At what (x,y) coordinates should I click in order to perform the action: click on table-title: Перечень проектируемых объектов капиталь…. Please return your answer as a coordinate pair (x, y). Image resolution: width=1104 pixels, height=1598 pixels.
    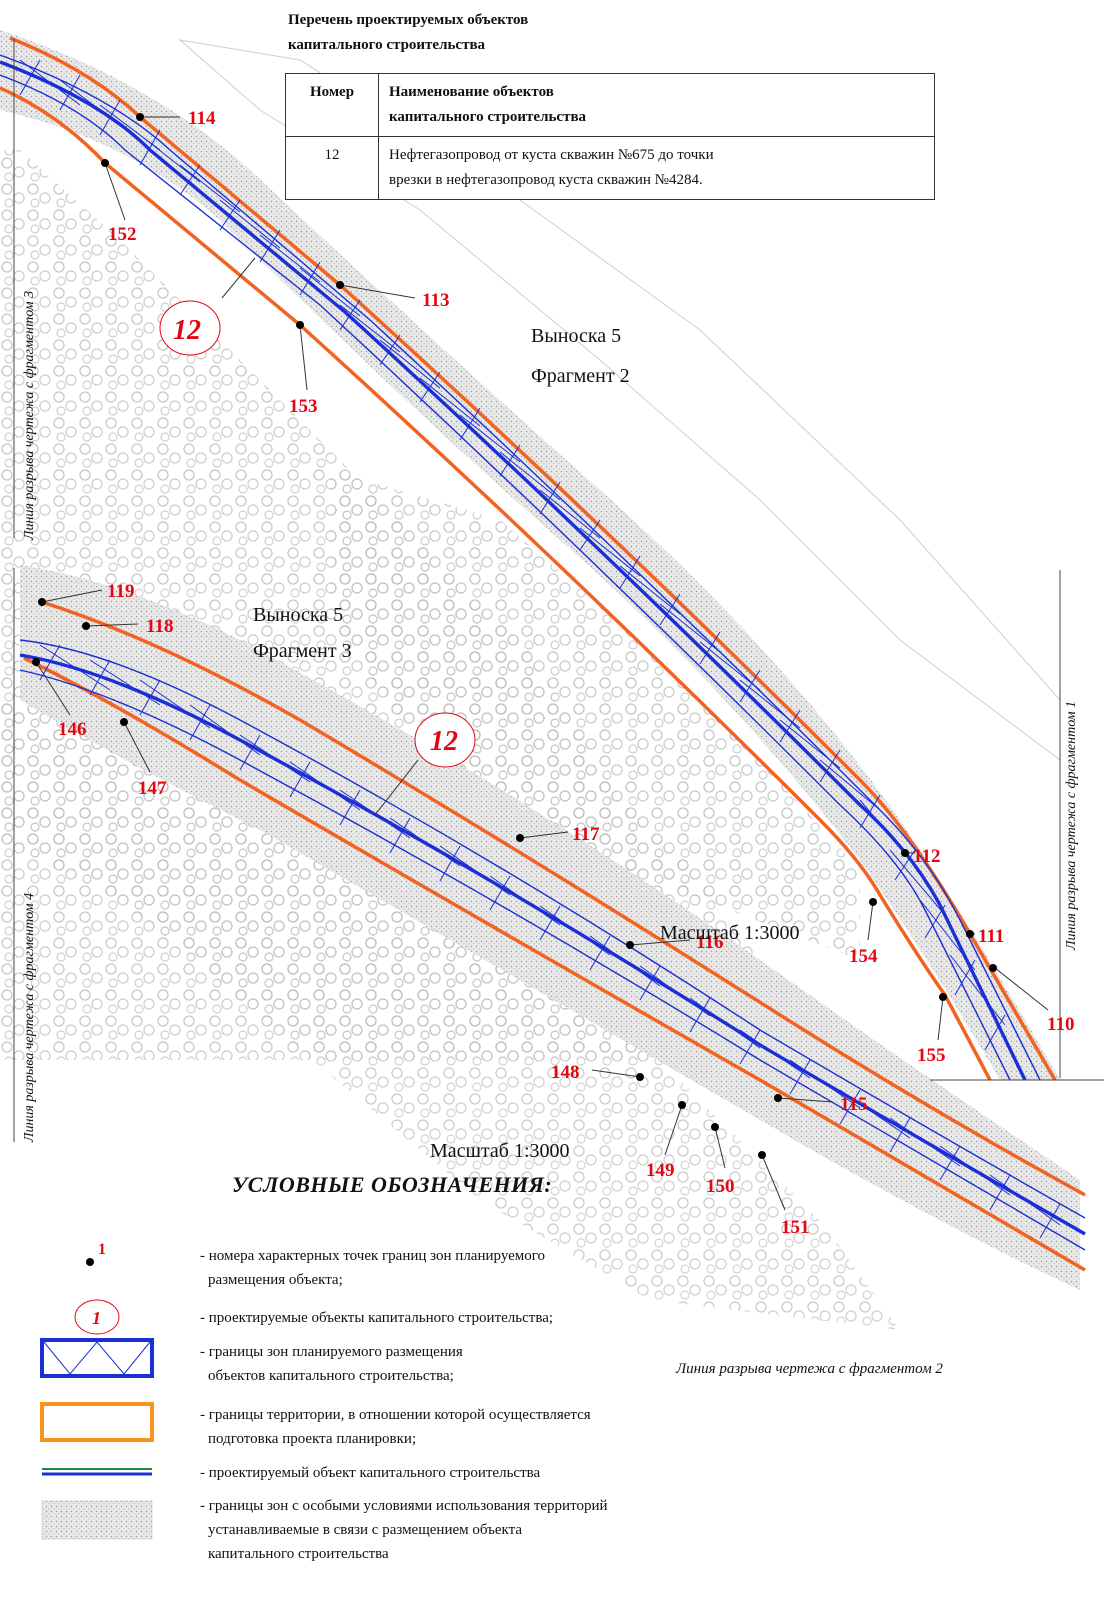
    Looking at the image, I should click on (498, 33).